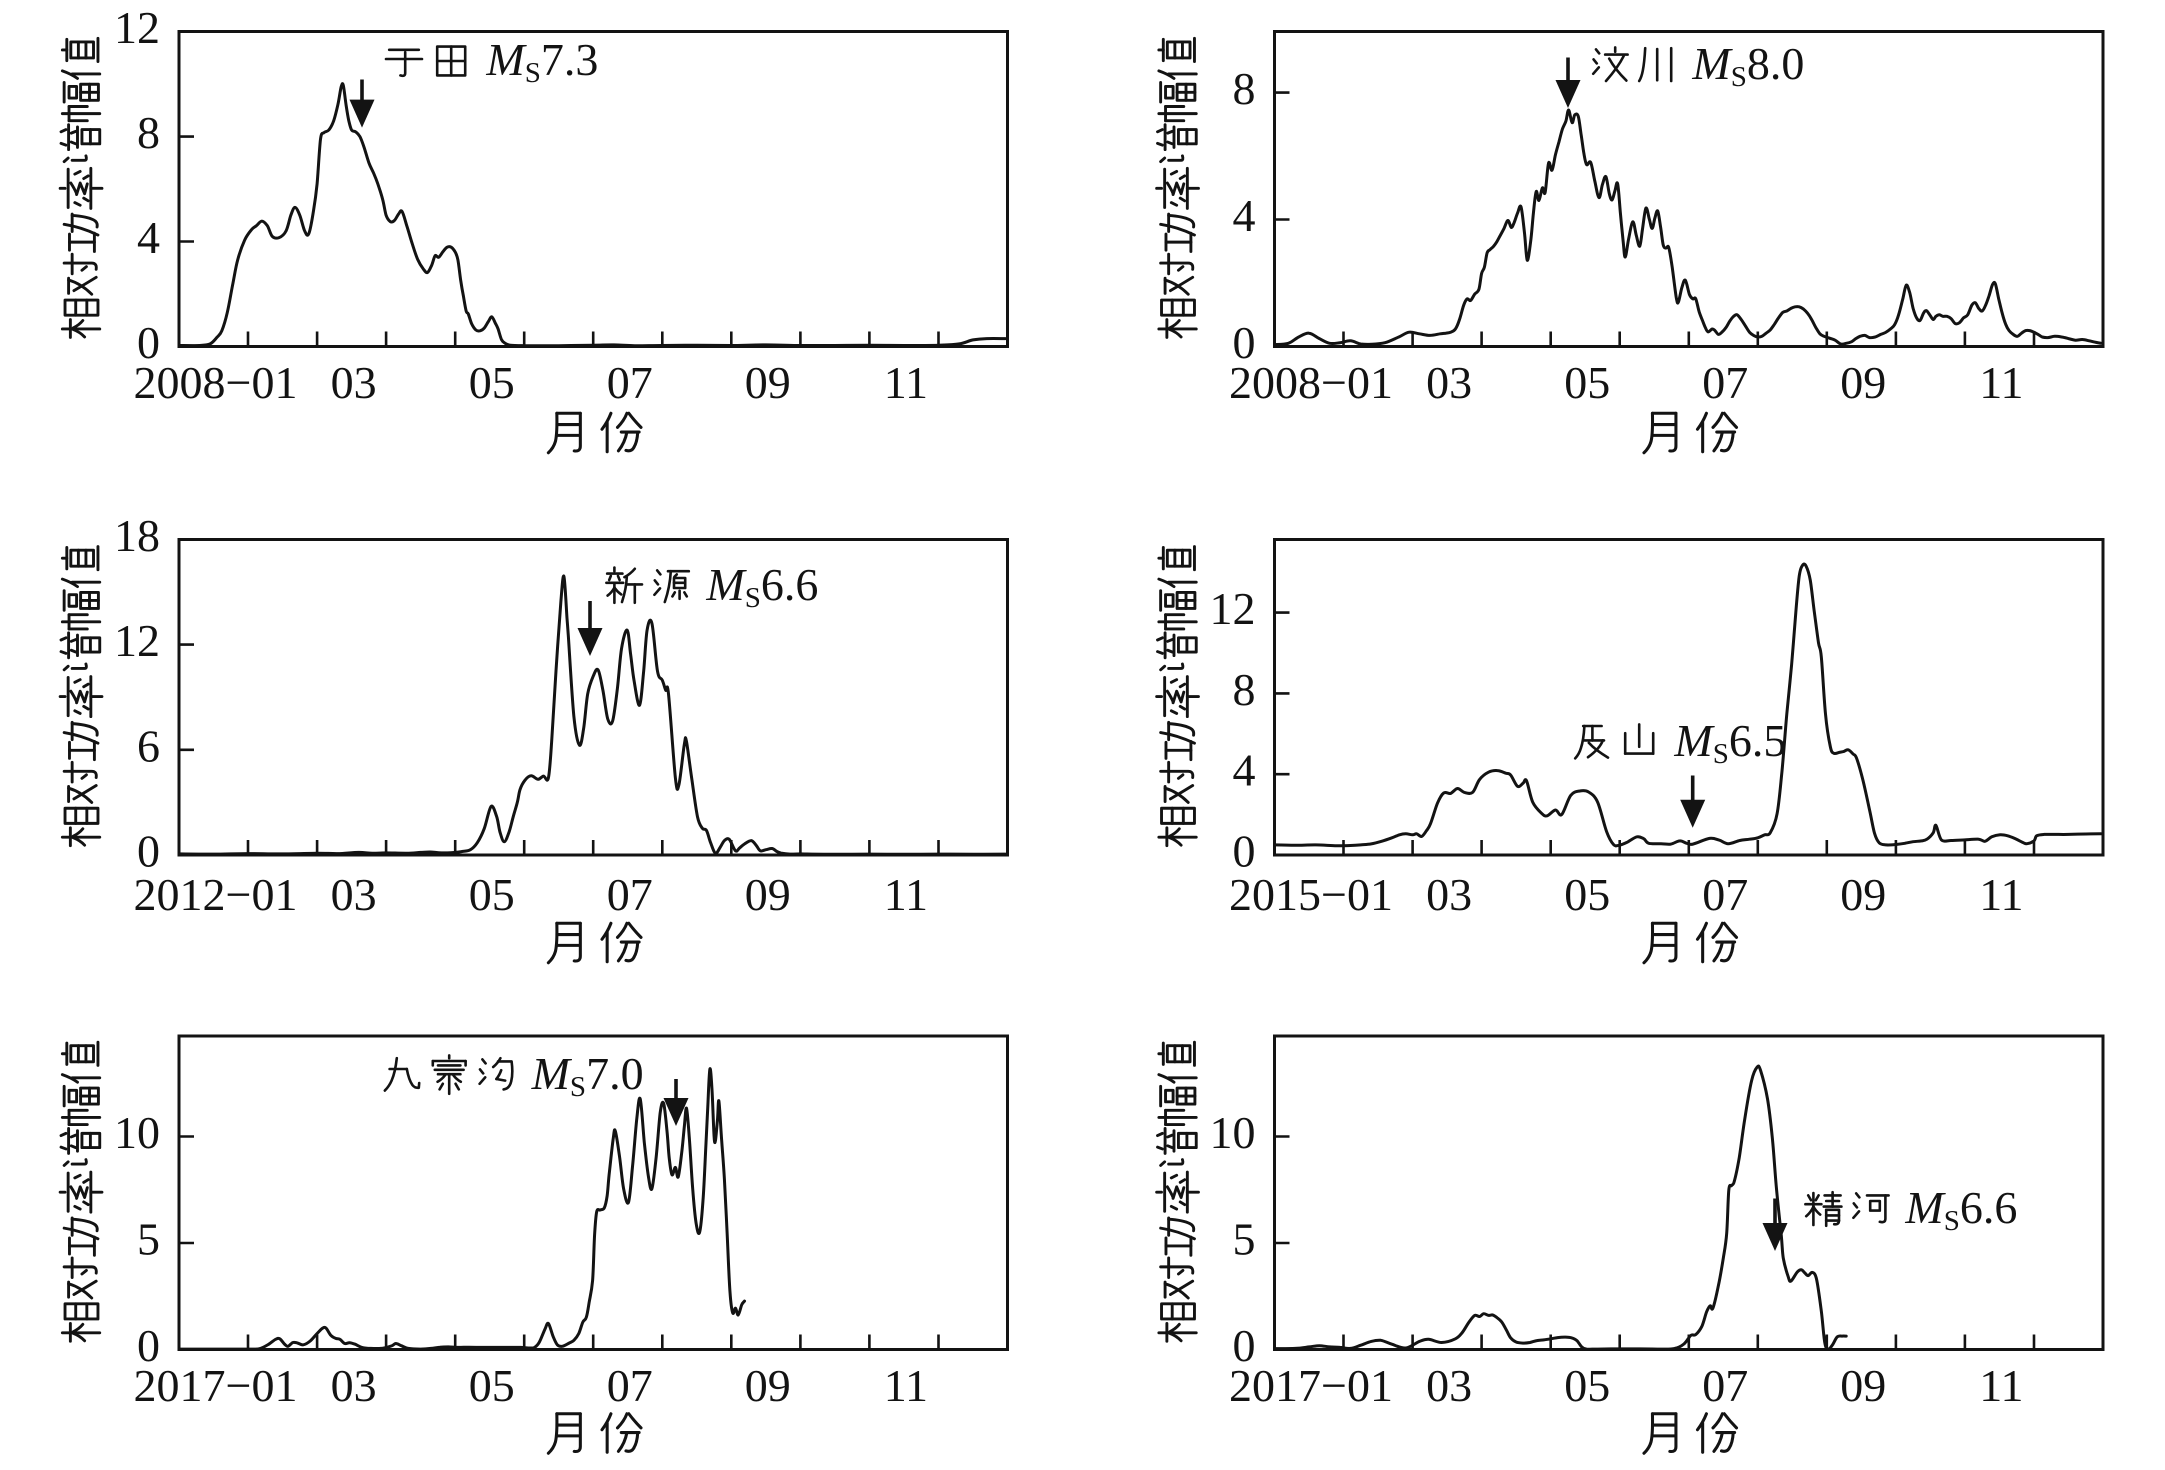 This screenshot has width=2165, height=1470. What do you see at coordinates (216, 894) in the screenshot?
I see `svg-text: 2012−01` at bounding box center [216, 894].